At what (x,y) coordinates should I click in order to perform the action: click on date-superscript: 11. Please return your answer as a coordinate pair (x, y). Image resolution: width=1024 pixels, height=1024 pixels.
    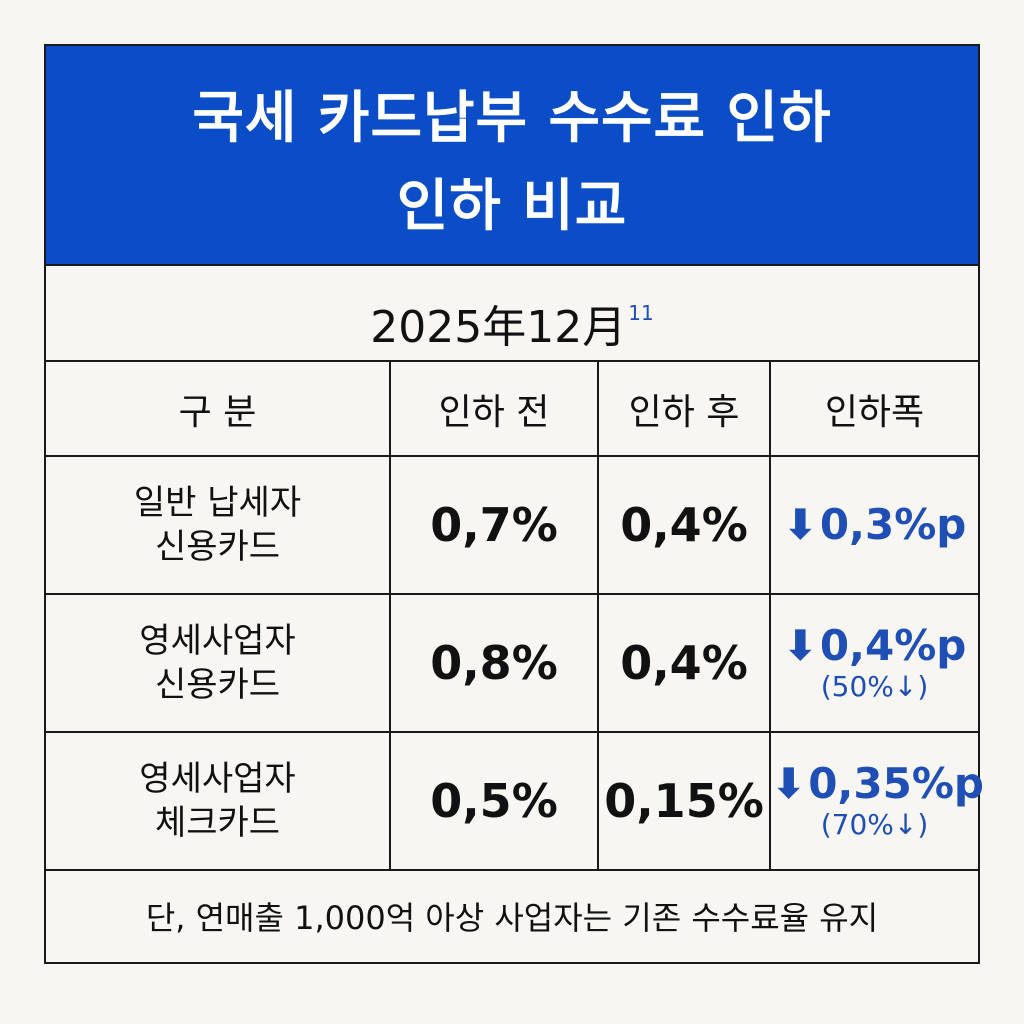
    Looking at the image, I should click on (641, 313).